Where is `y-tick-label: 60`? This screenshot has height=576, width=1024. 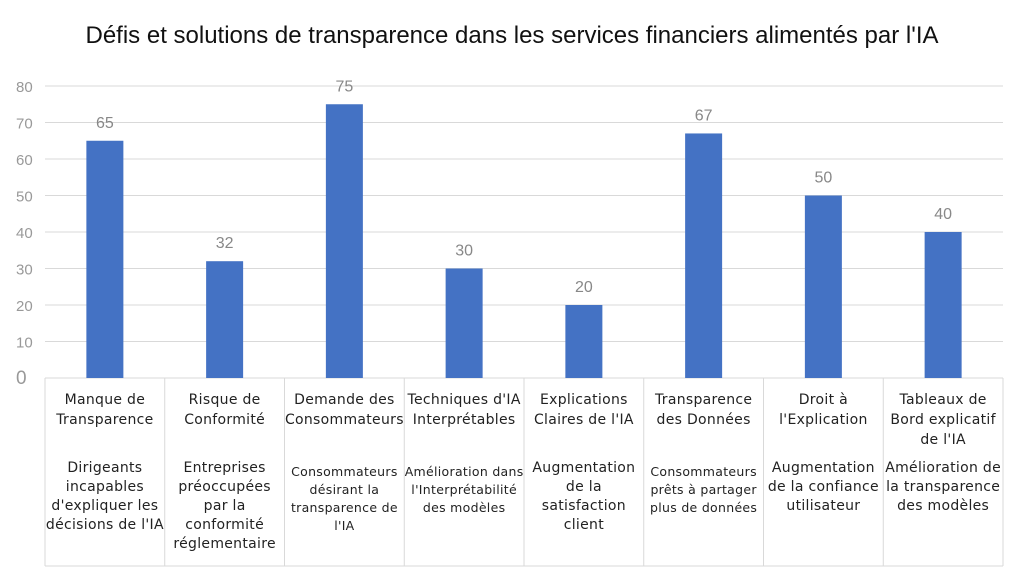
y-tick-label: 60 is located at coordinates (24, 160).